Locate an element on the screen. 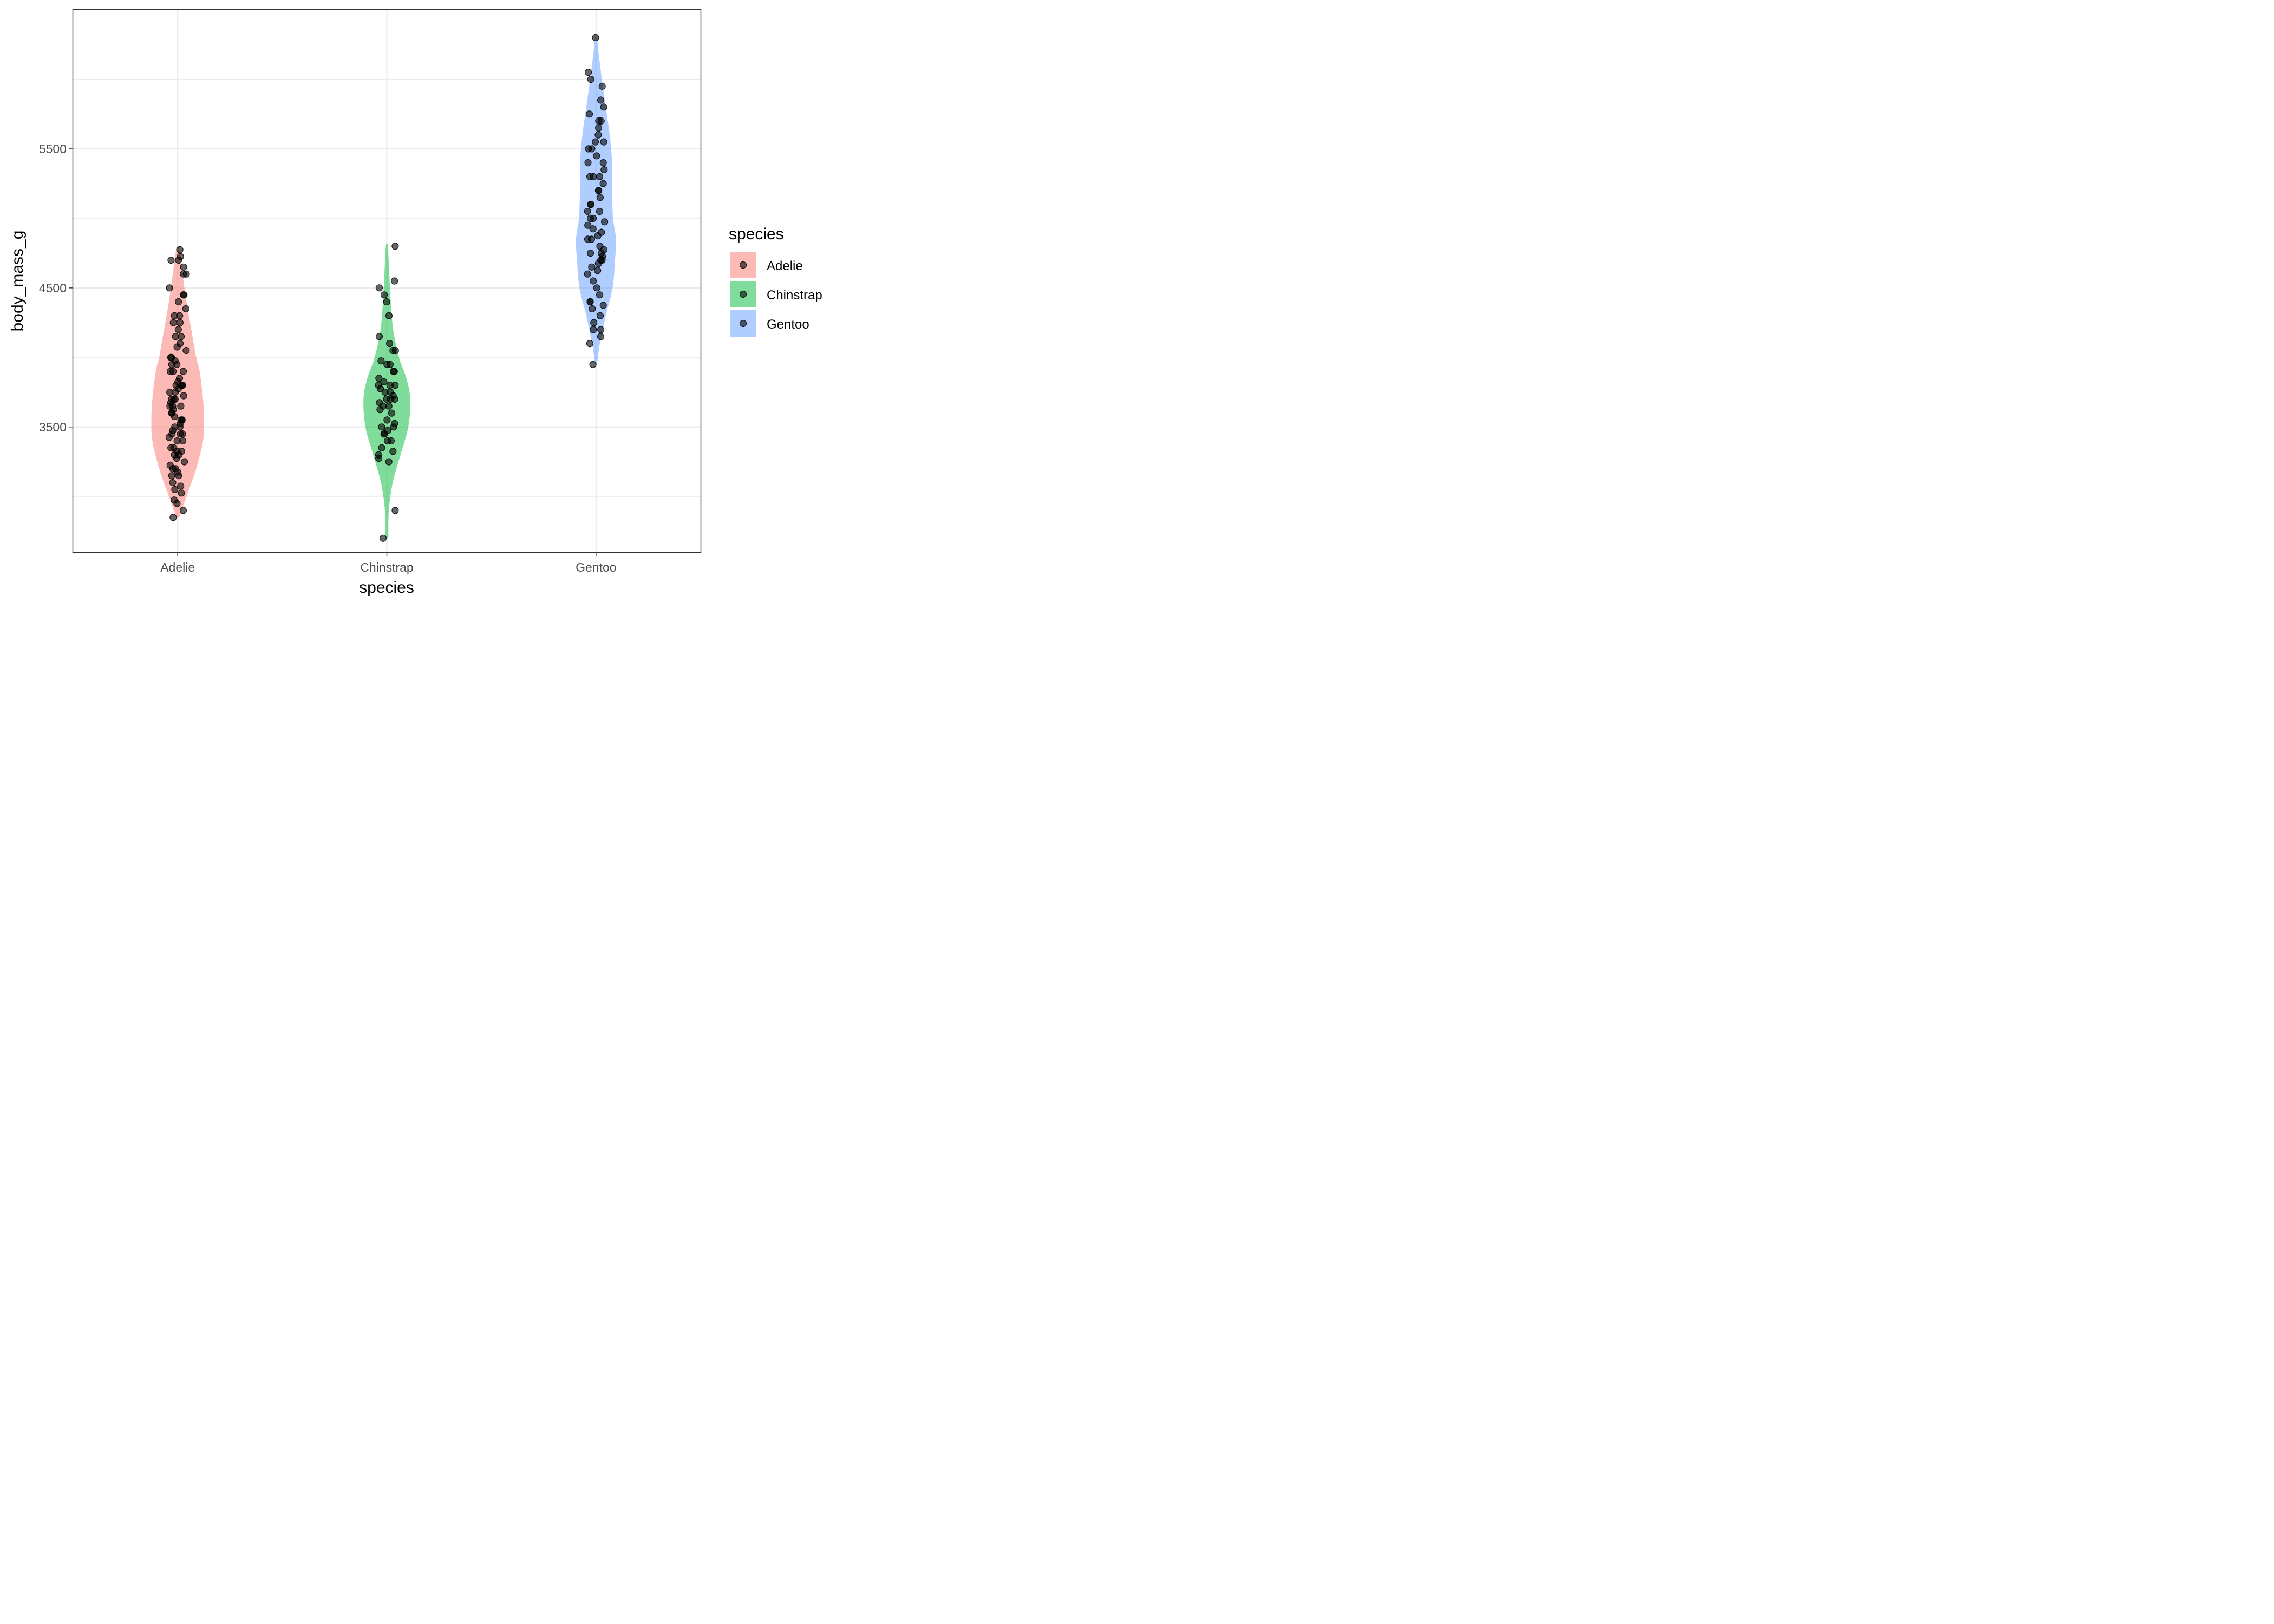 Image resolution: width=2274 pixels, height=1624 pixels. x-tick-label-chinstrap: Chinstrap is located at coordinates (387, 567).